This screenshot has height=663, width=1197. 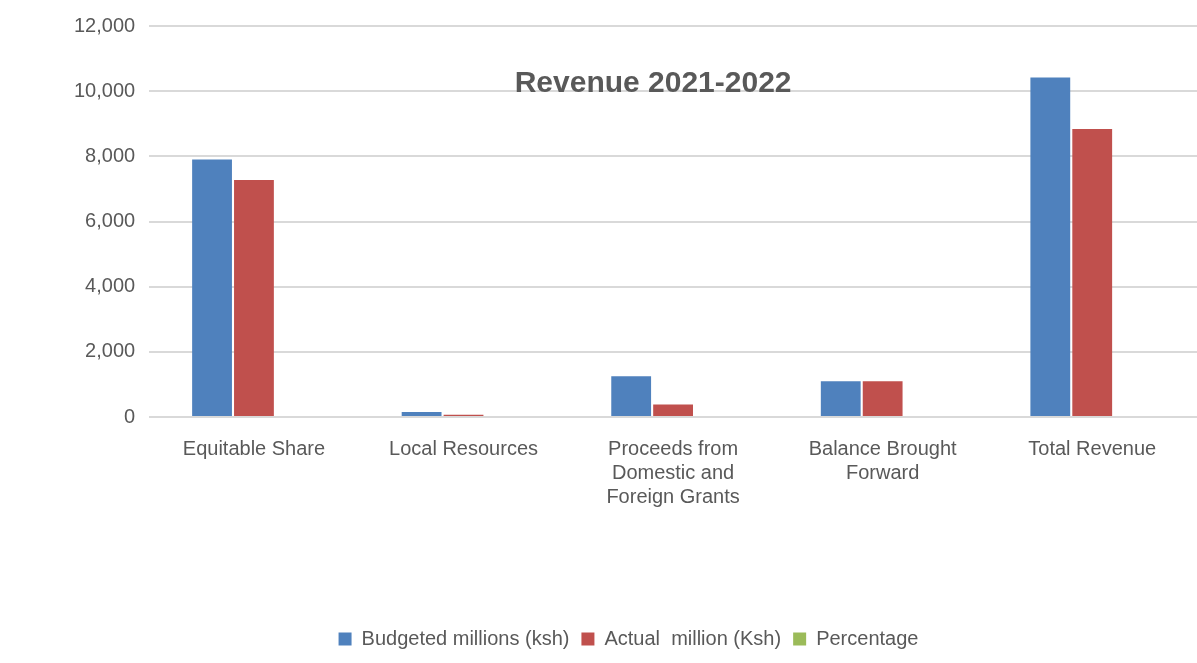 What do you see at coordinates (1092, 447) in the screenshot?
I see `x-tick-label: Total Revenue` at bounding box center [1092, 447].